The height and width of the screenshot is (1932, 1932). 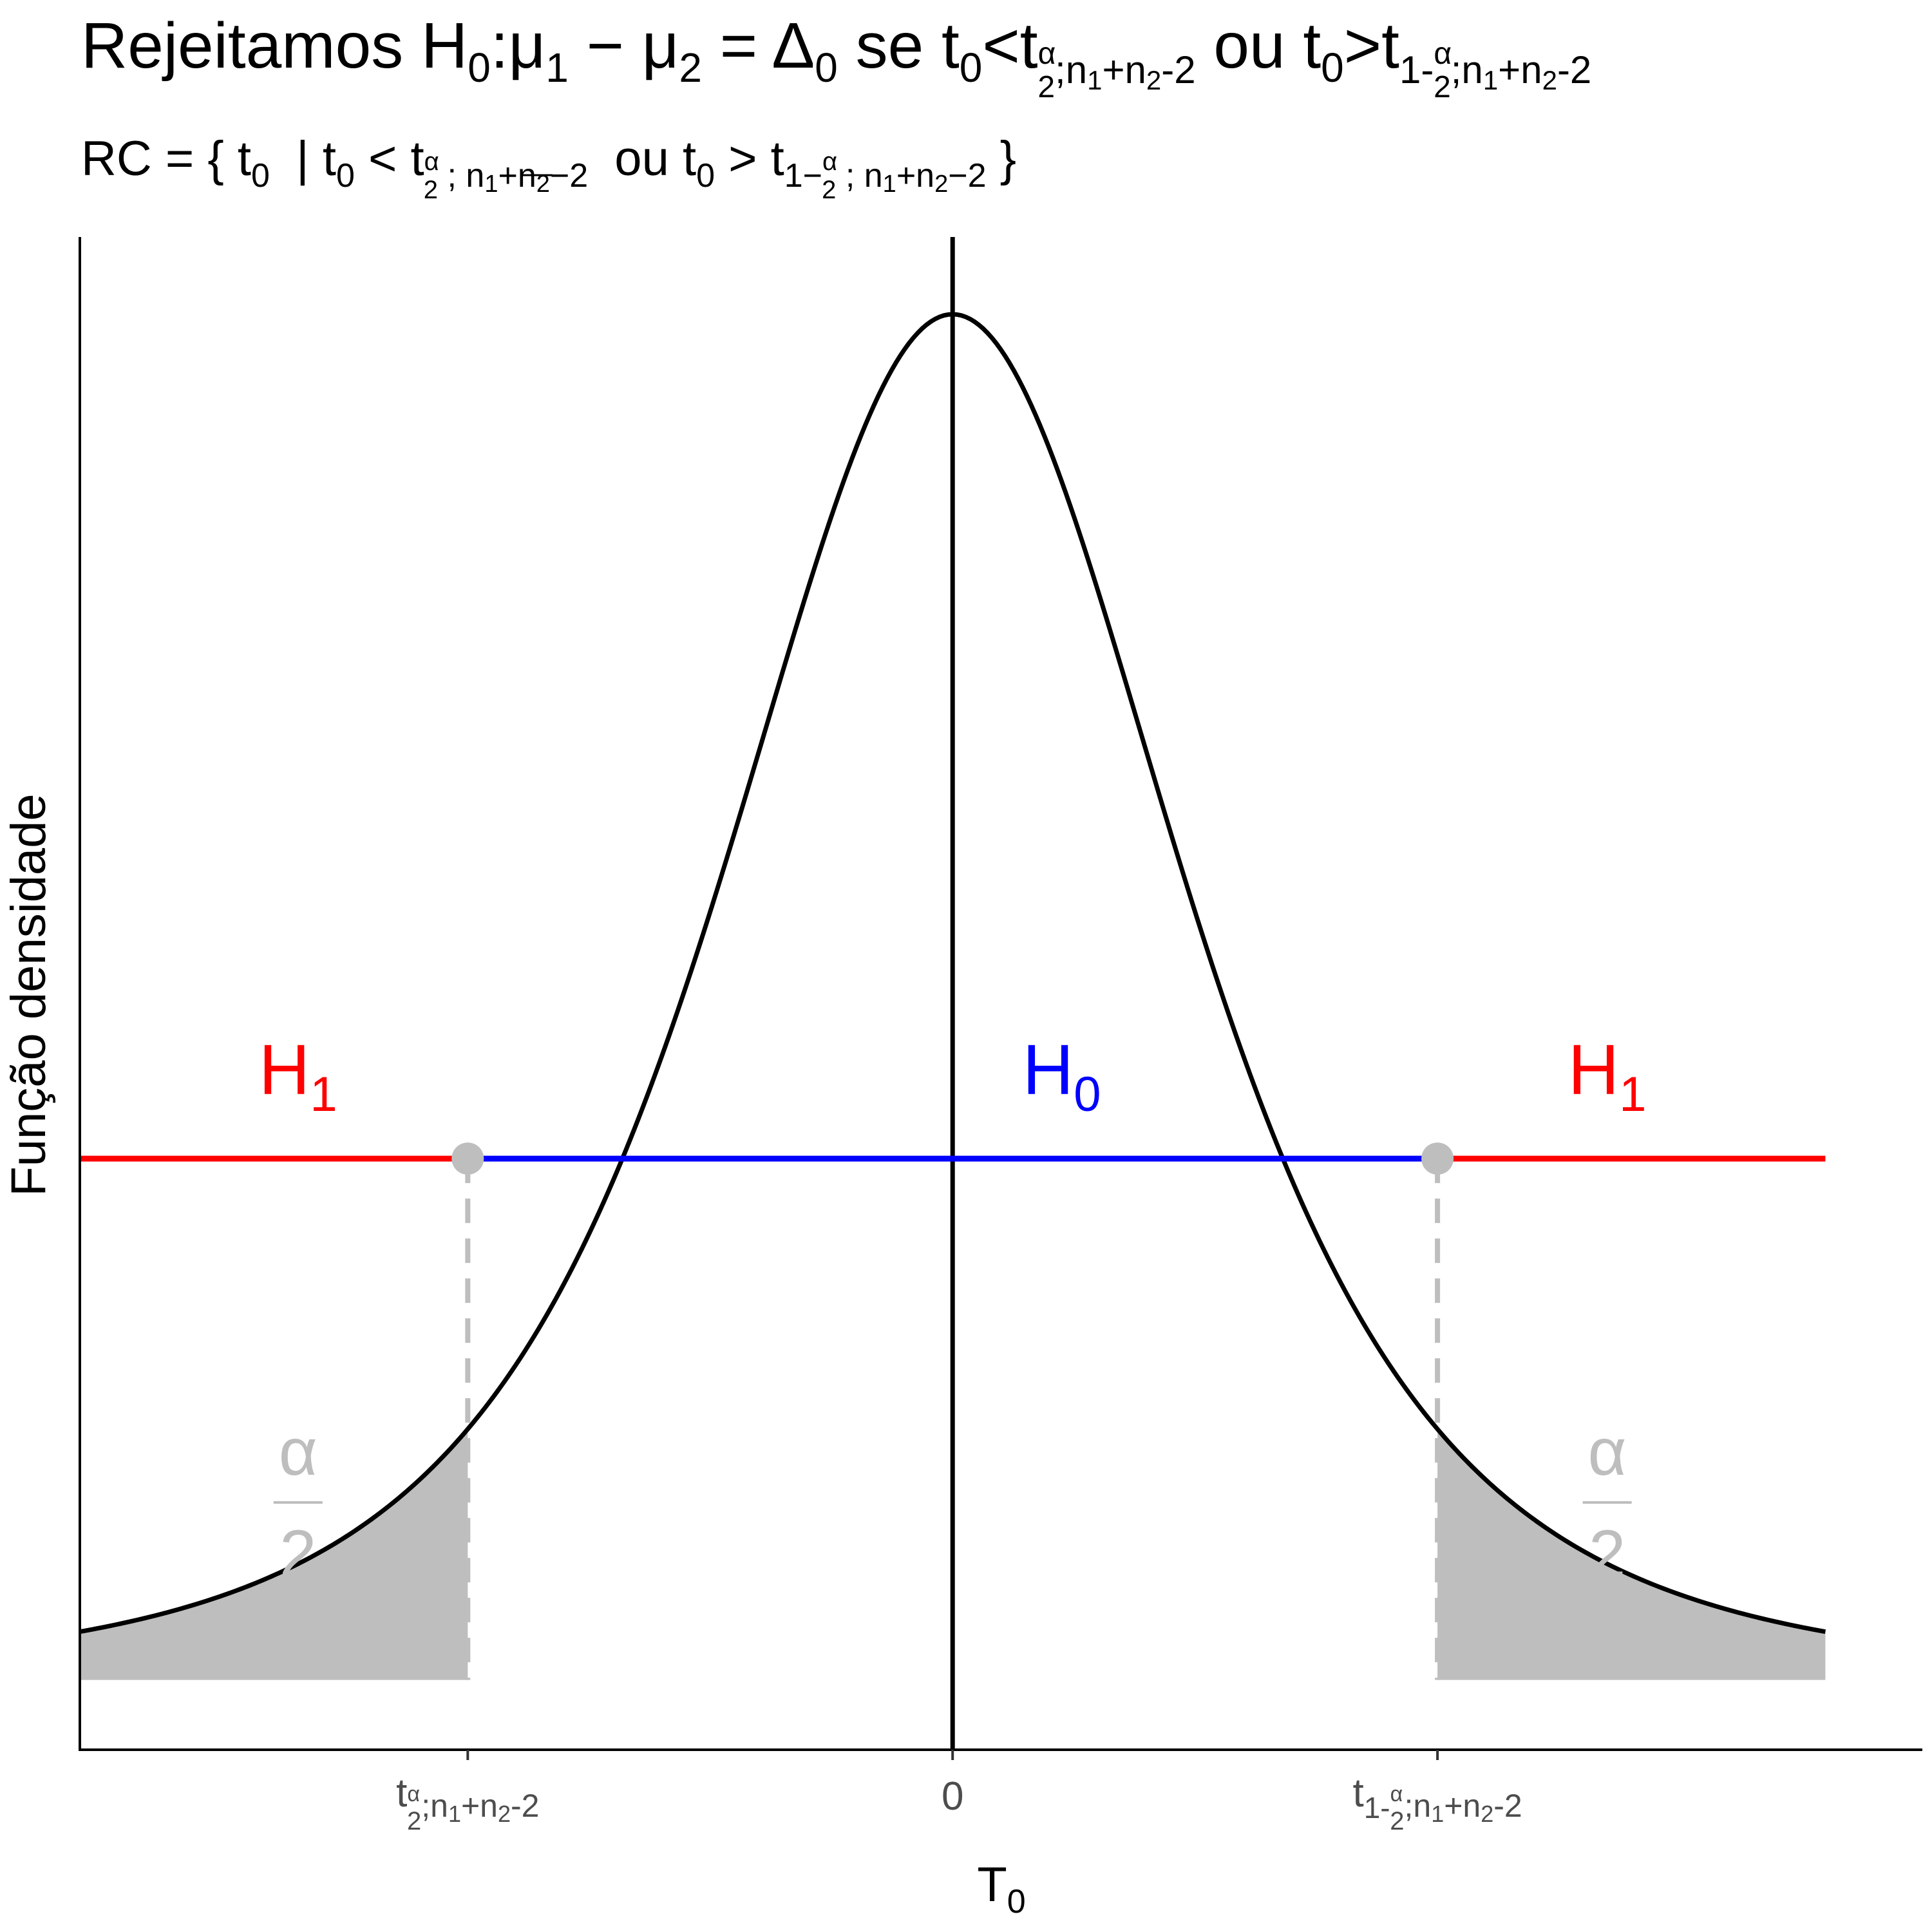 I want to click on region-label-1: H0, so click(x=1062, y=1076).